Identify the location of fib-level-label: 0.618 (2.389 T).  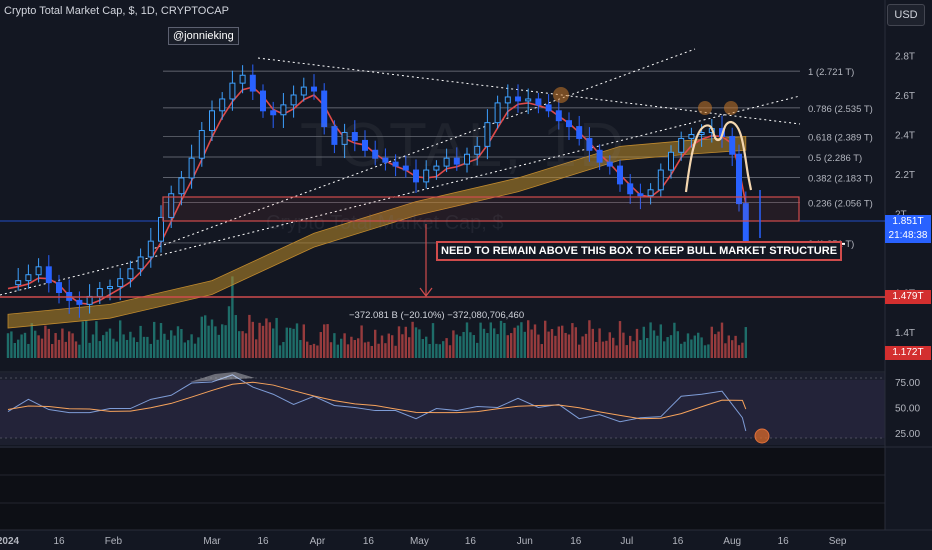
(840, 138).